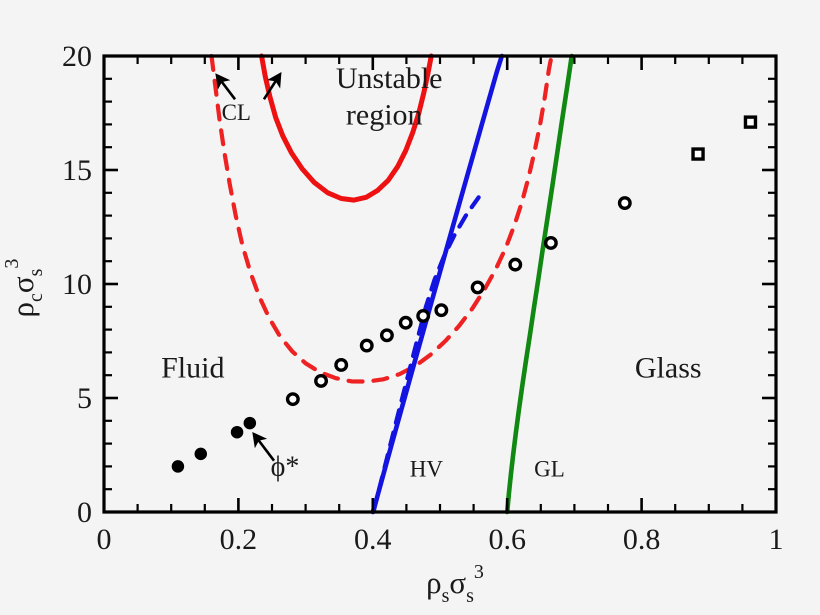 The image size is (820, 615). Describe the element at coordinates (776, 539) in the screenshot. I see `x-tick-label: 1` at that location.